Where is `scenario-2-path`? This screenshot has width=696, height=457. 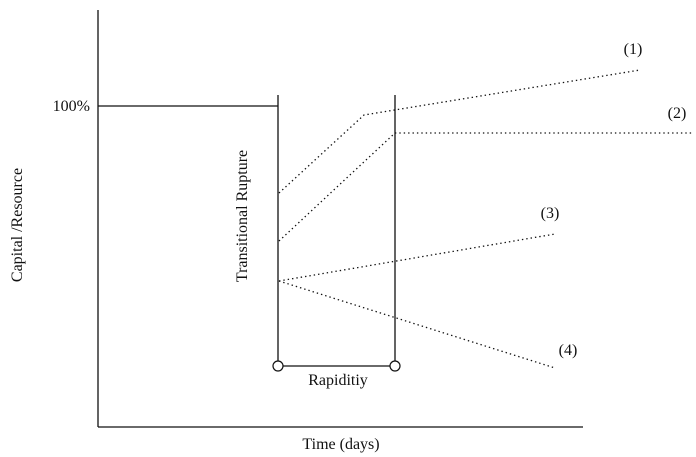 scenario-2-path is located at coordinates (485, 187).